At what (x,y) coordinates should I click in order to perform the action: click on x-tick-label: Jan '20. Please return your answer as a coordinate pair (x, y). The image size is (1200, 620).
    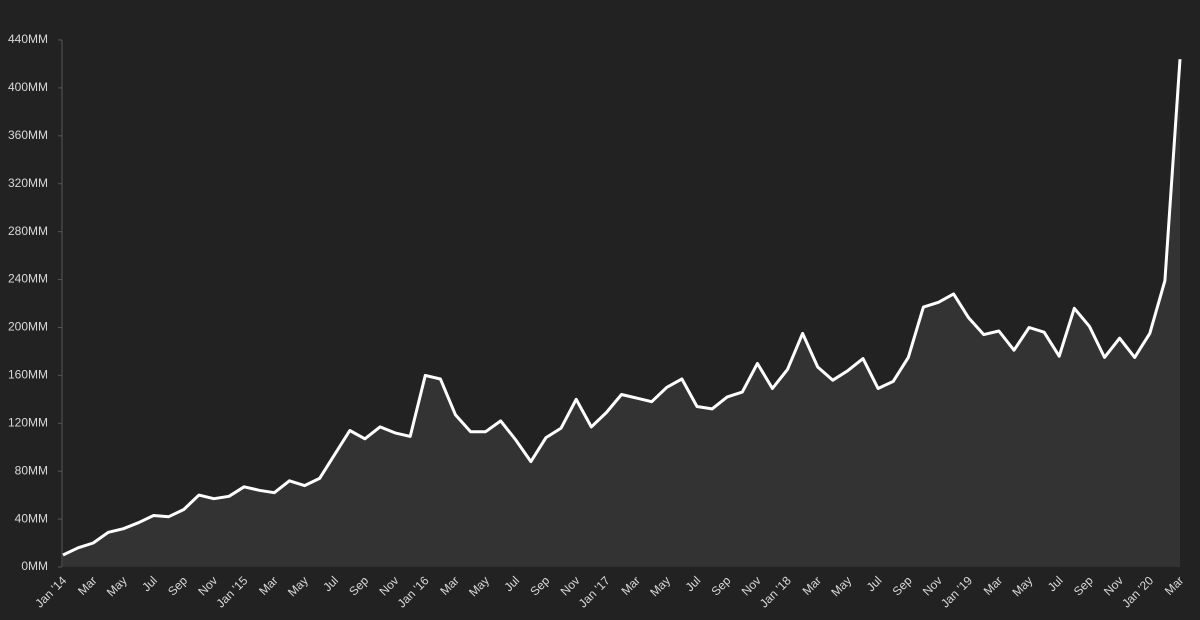
    Looking at the image, I should click on (1137, 591).